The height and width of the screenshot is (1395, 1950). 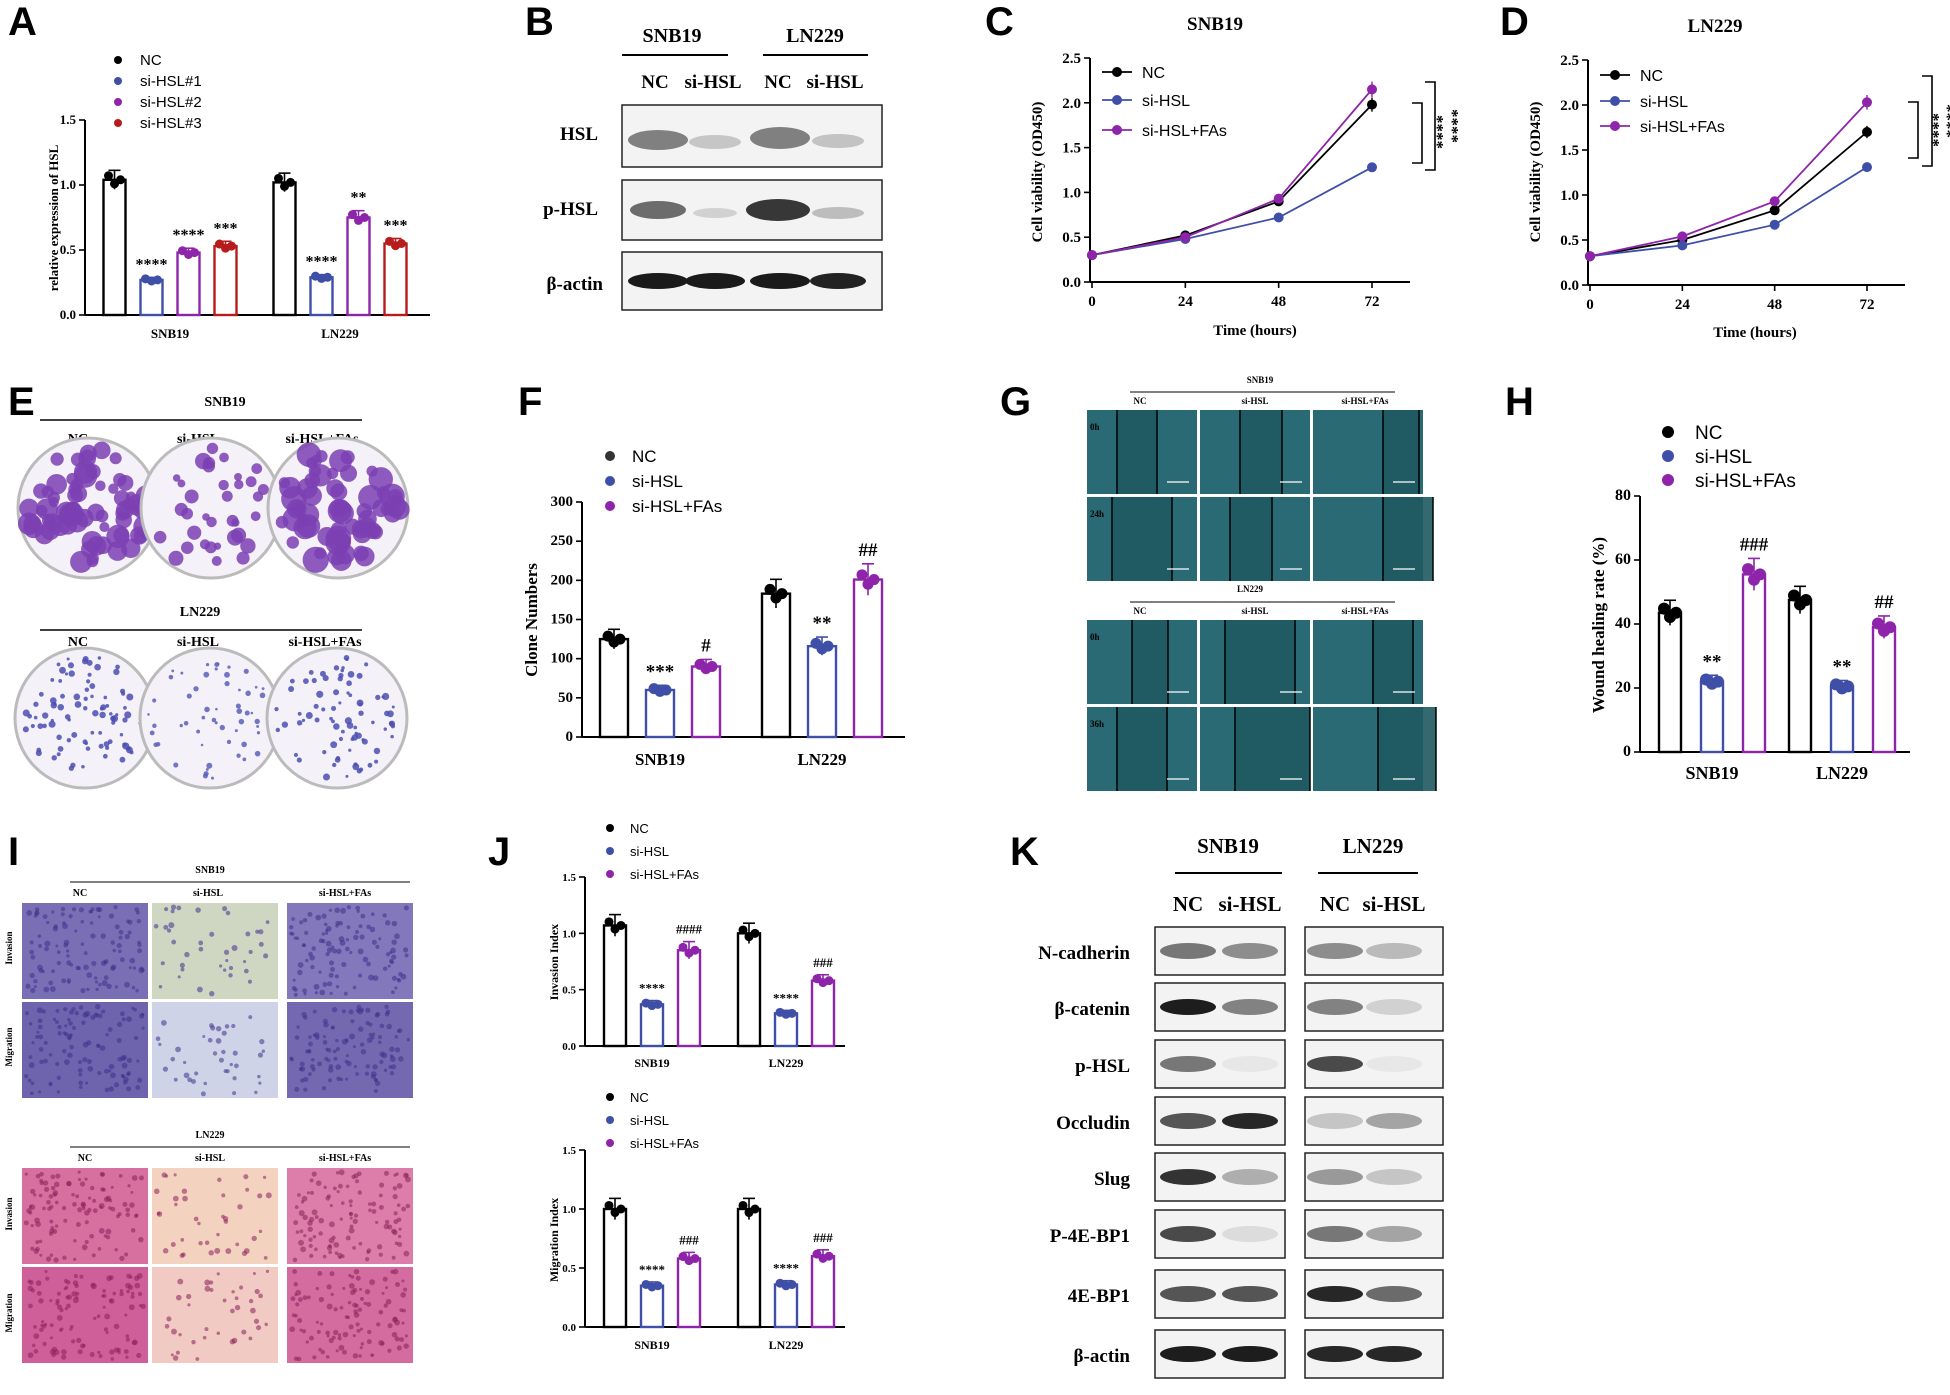 I want to click on panel-f-ylabel: Clone Numbers, so click(x=531, y=620).